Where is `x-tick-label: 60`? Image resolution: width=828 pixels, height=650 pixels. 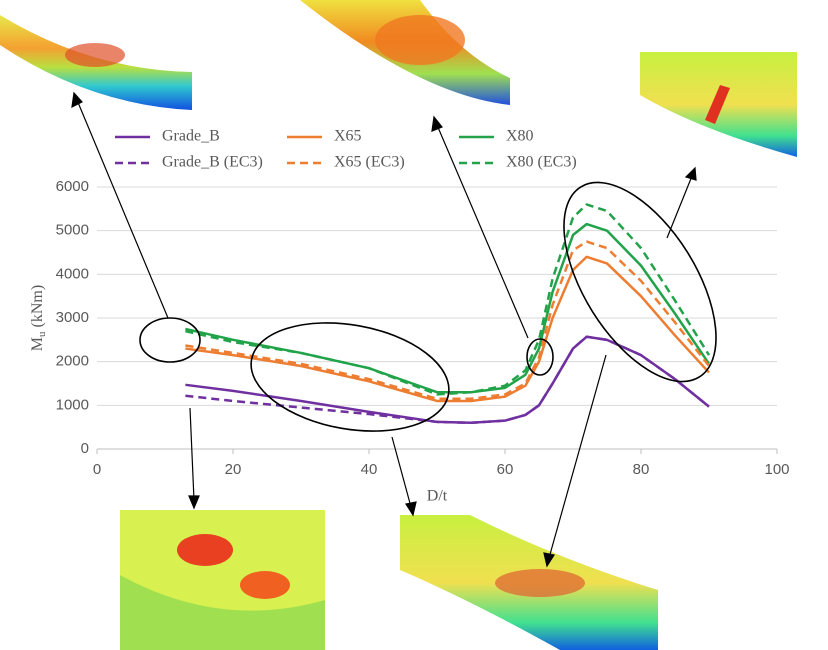 x-tick-label: 60 is located at coordinates (505, 469).